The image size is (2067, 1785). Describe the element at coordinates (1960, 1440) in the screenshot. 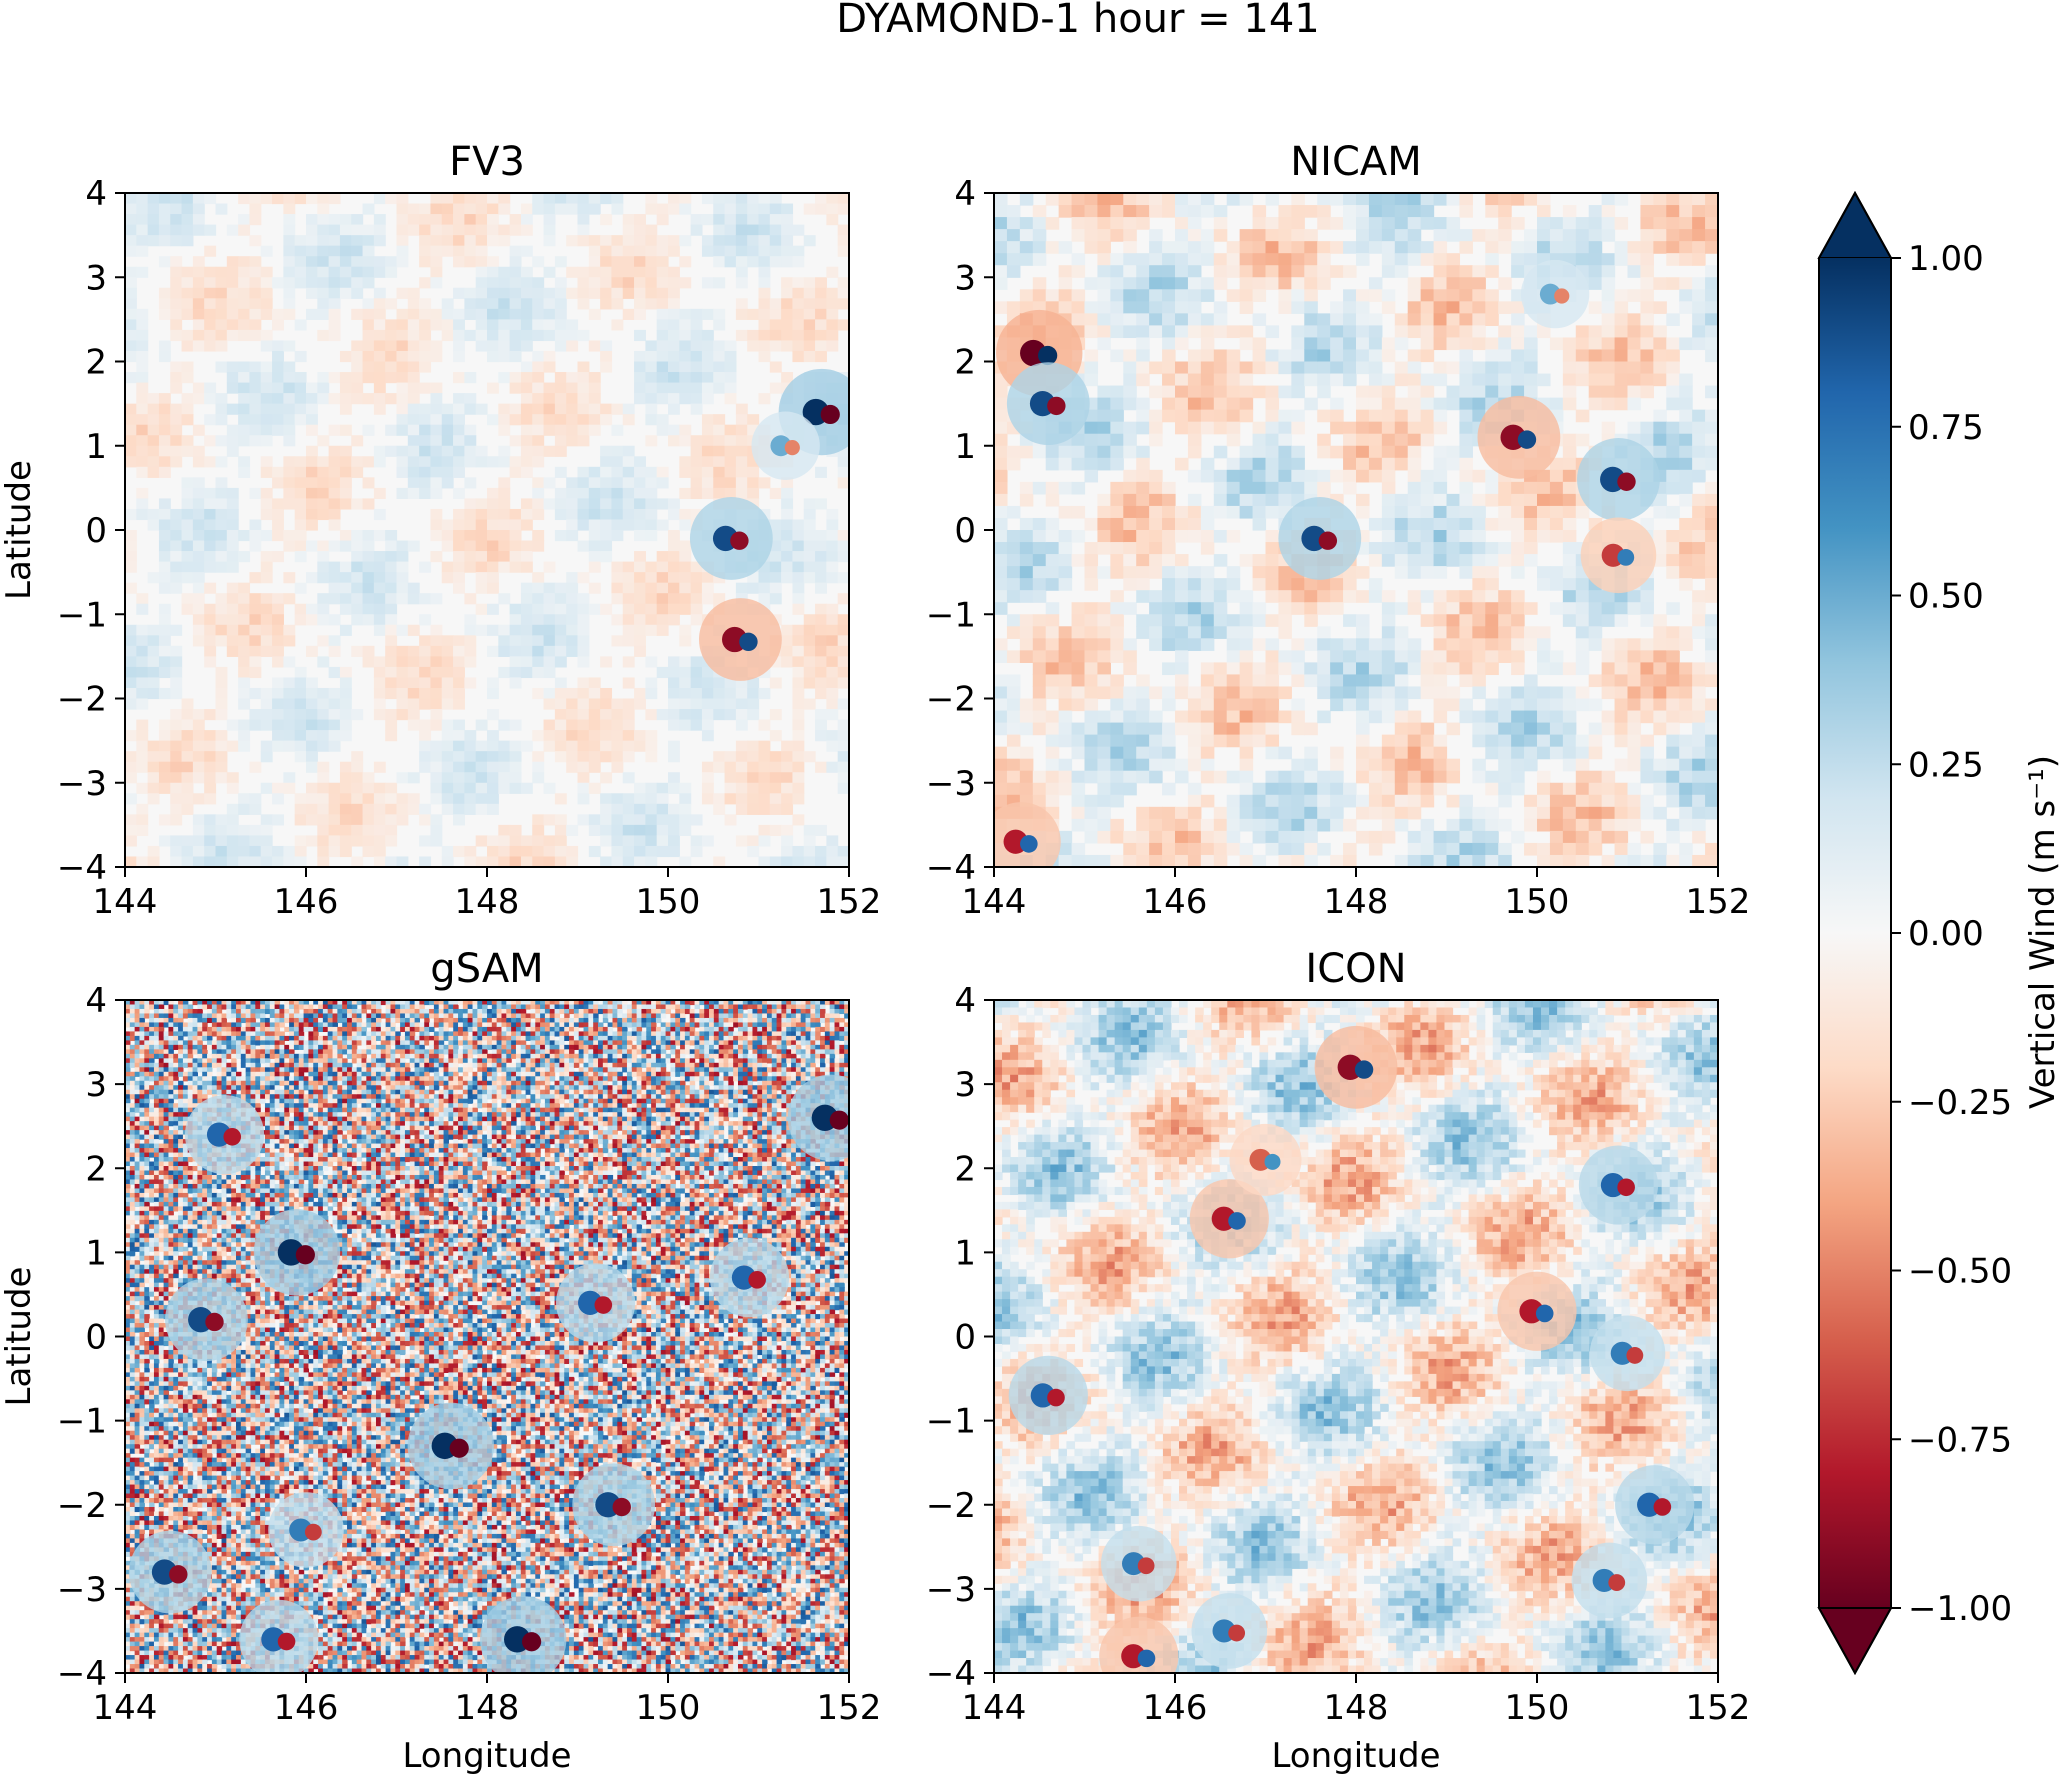

I see `colorbar-tick-label: −0.75` at that location.